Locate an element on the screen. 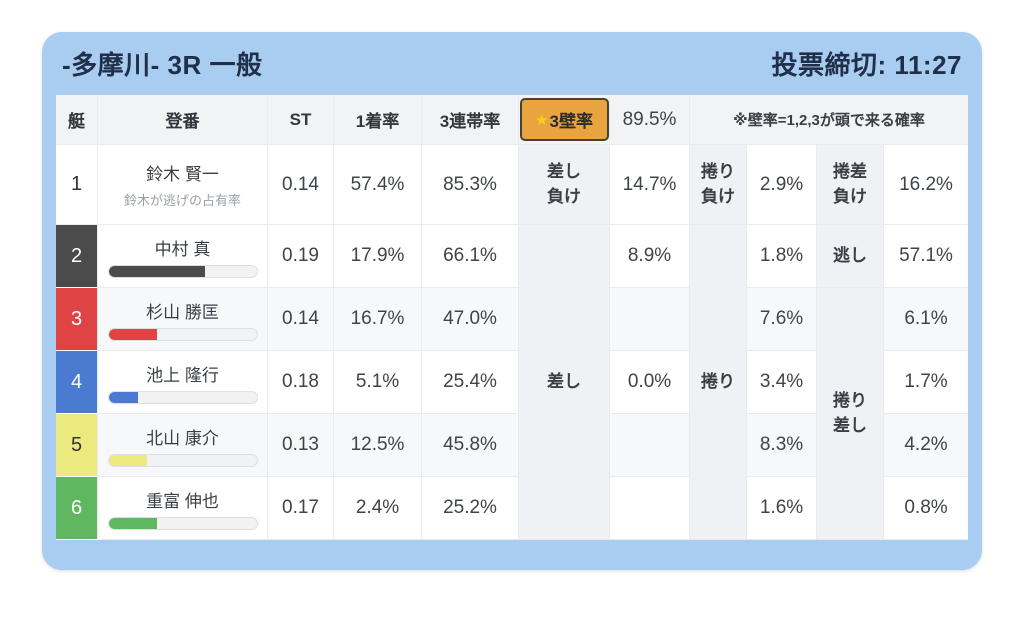  col-header-win1: 1着率 is located at coordinates (378, 120).